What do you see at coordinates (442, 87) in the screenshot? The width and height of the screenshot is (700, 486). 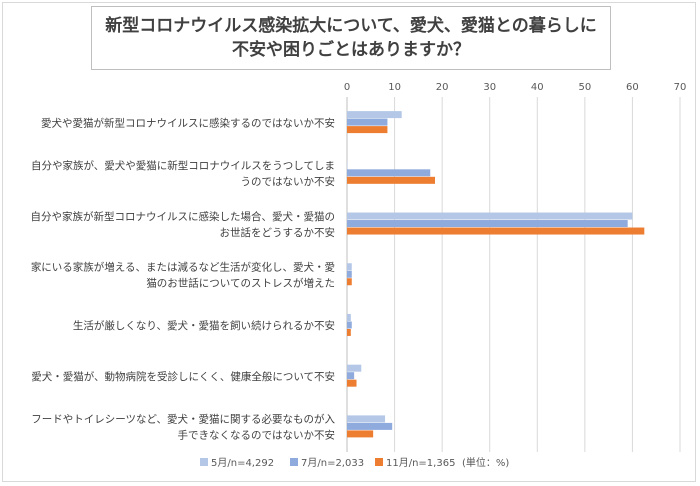 I see `x-tick-label: 20` at bounding box center [442, 87].